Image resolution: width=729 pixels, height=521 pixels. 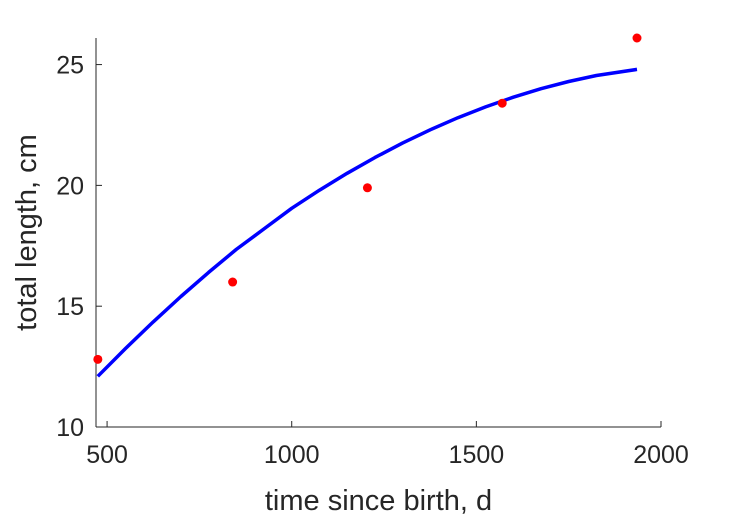 What do you see at coordinates (27, 232) in the screenshot?
I see `y-axis-label: total length, cm` at bounding box center [27, 232].